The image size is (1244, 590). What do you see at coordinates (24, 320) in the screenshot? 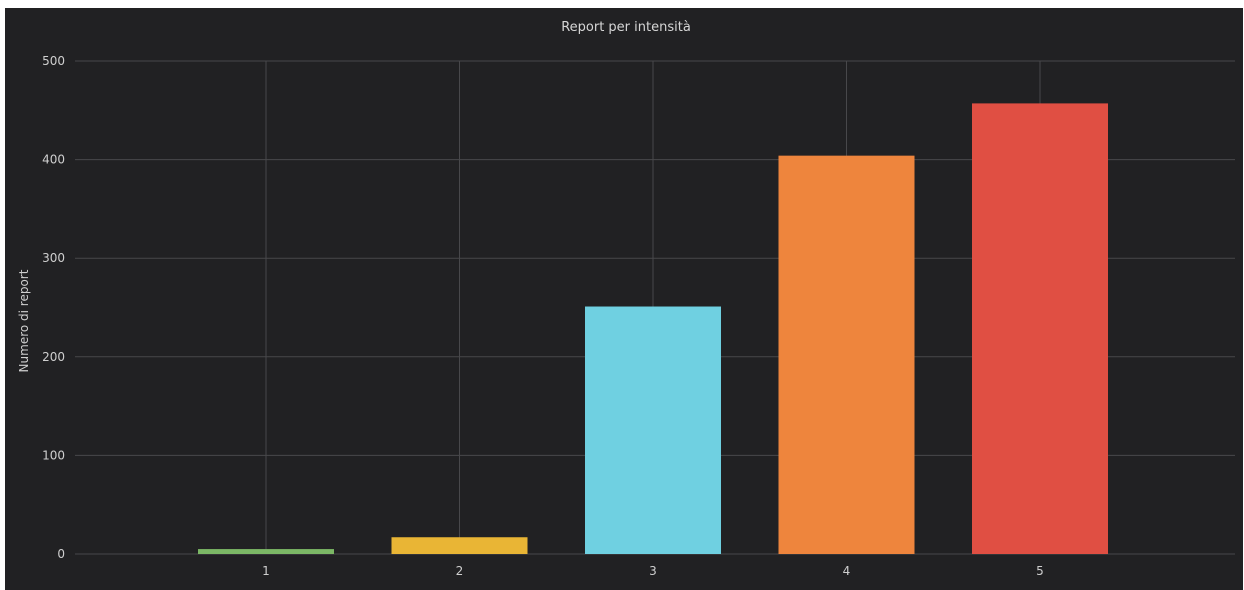
I see `y-axis-label: Numero di report` at bounding box center [24, 320].